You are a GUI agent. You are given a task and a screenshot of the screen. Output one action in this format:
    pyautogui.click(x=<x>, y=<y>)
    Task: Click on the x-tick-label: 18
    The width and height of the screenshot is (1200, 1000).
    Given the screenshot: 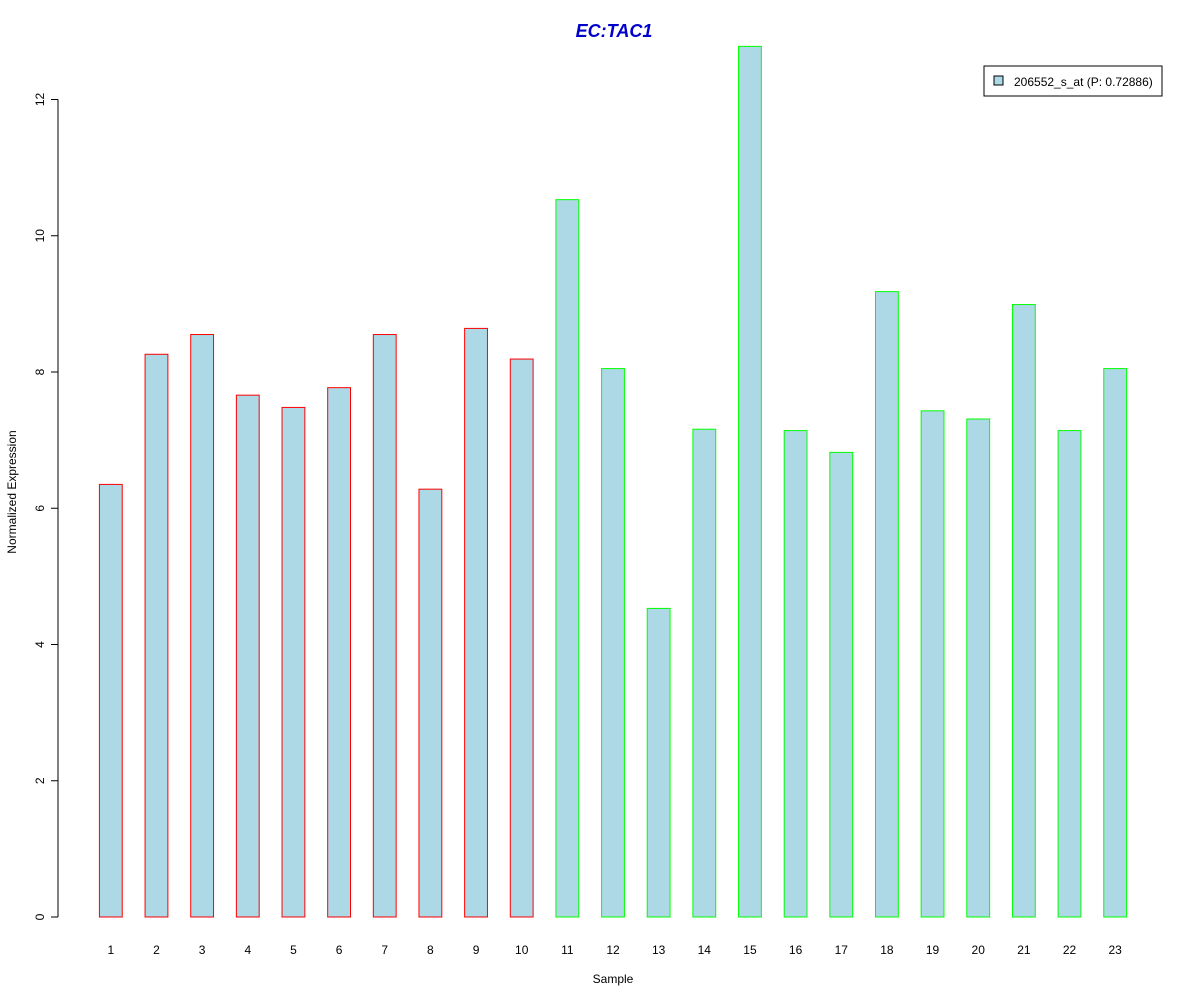 What is the action you would take?
    pyautogui.click(x=887, y=950)
    